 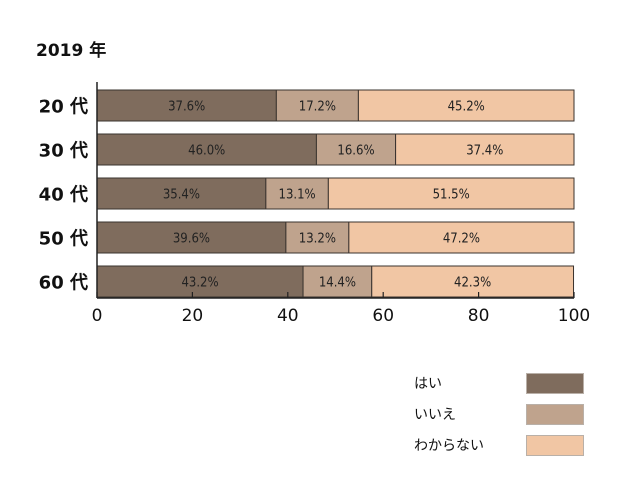 I want to click on data-label: 16.6%, so click(x=355, y=151).